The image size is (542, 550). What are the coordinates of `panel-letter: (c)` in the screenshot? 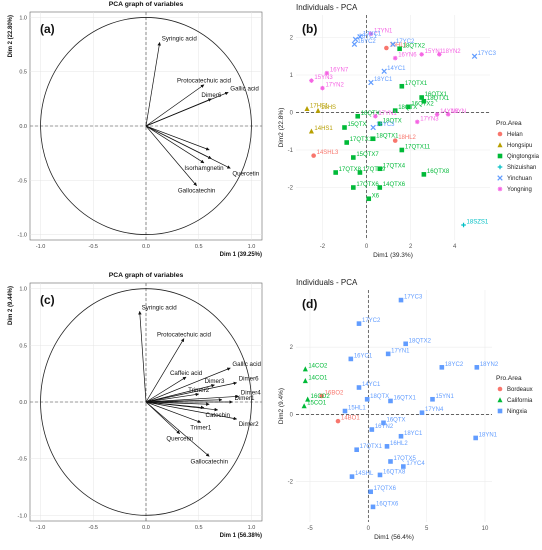 It's located at (47, 300).